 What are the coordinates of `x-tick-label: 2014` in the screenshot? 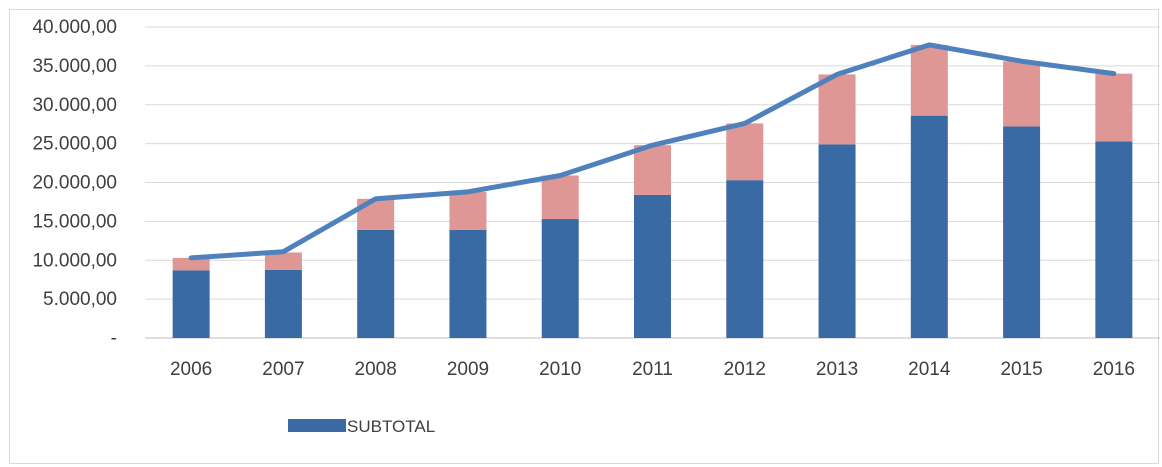 It's located at (929, 369).